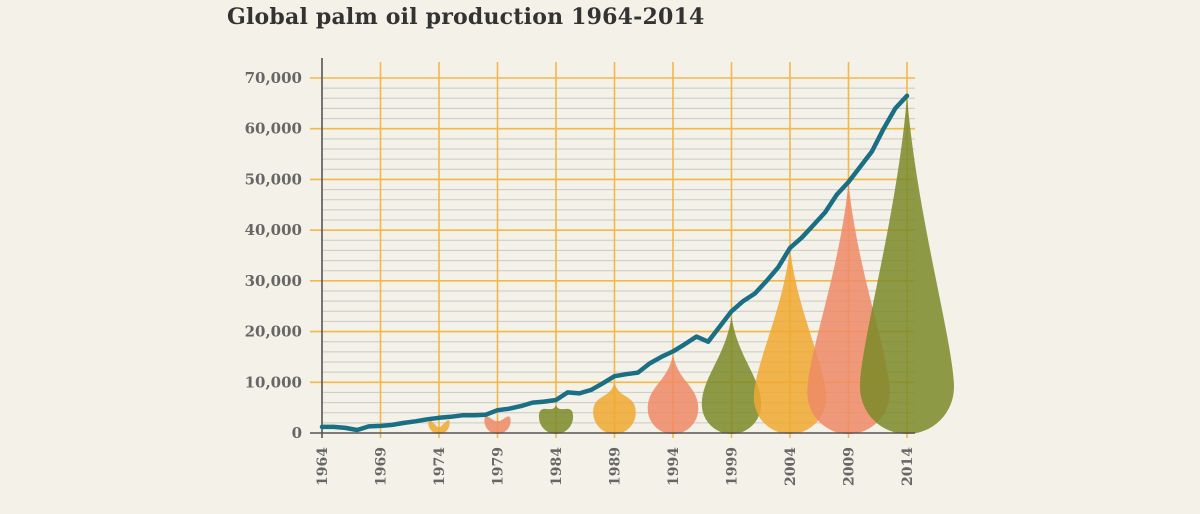 This screenshot has height=514, width=1200. I want to click on x-tick-label: 2004, so click(791, 466).